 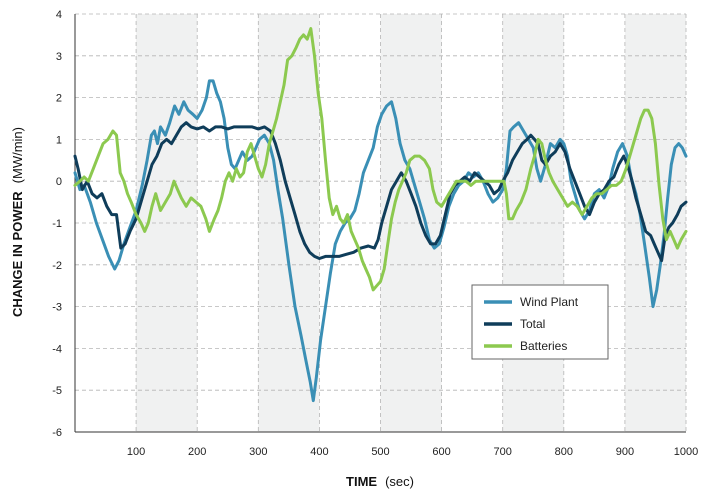 I want to click on x-tick-label: 400, so click(x=319, y=452).